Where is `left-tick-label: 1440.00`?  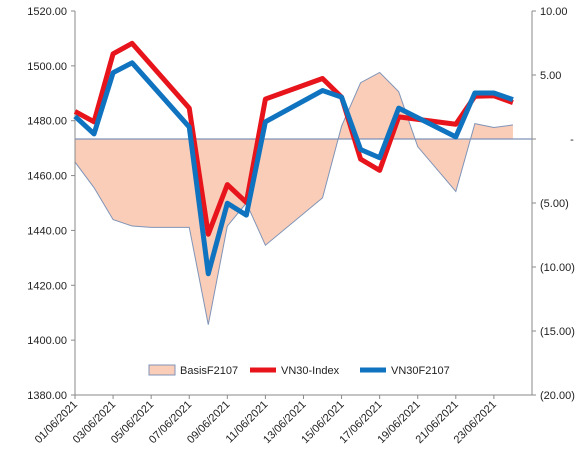 left-tick-label: 1440.00 is located at coordinates (47, 231).